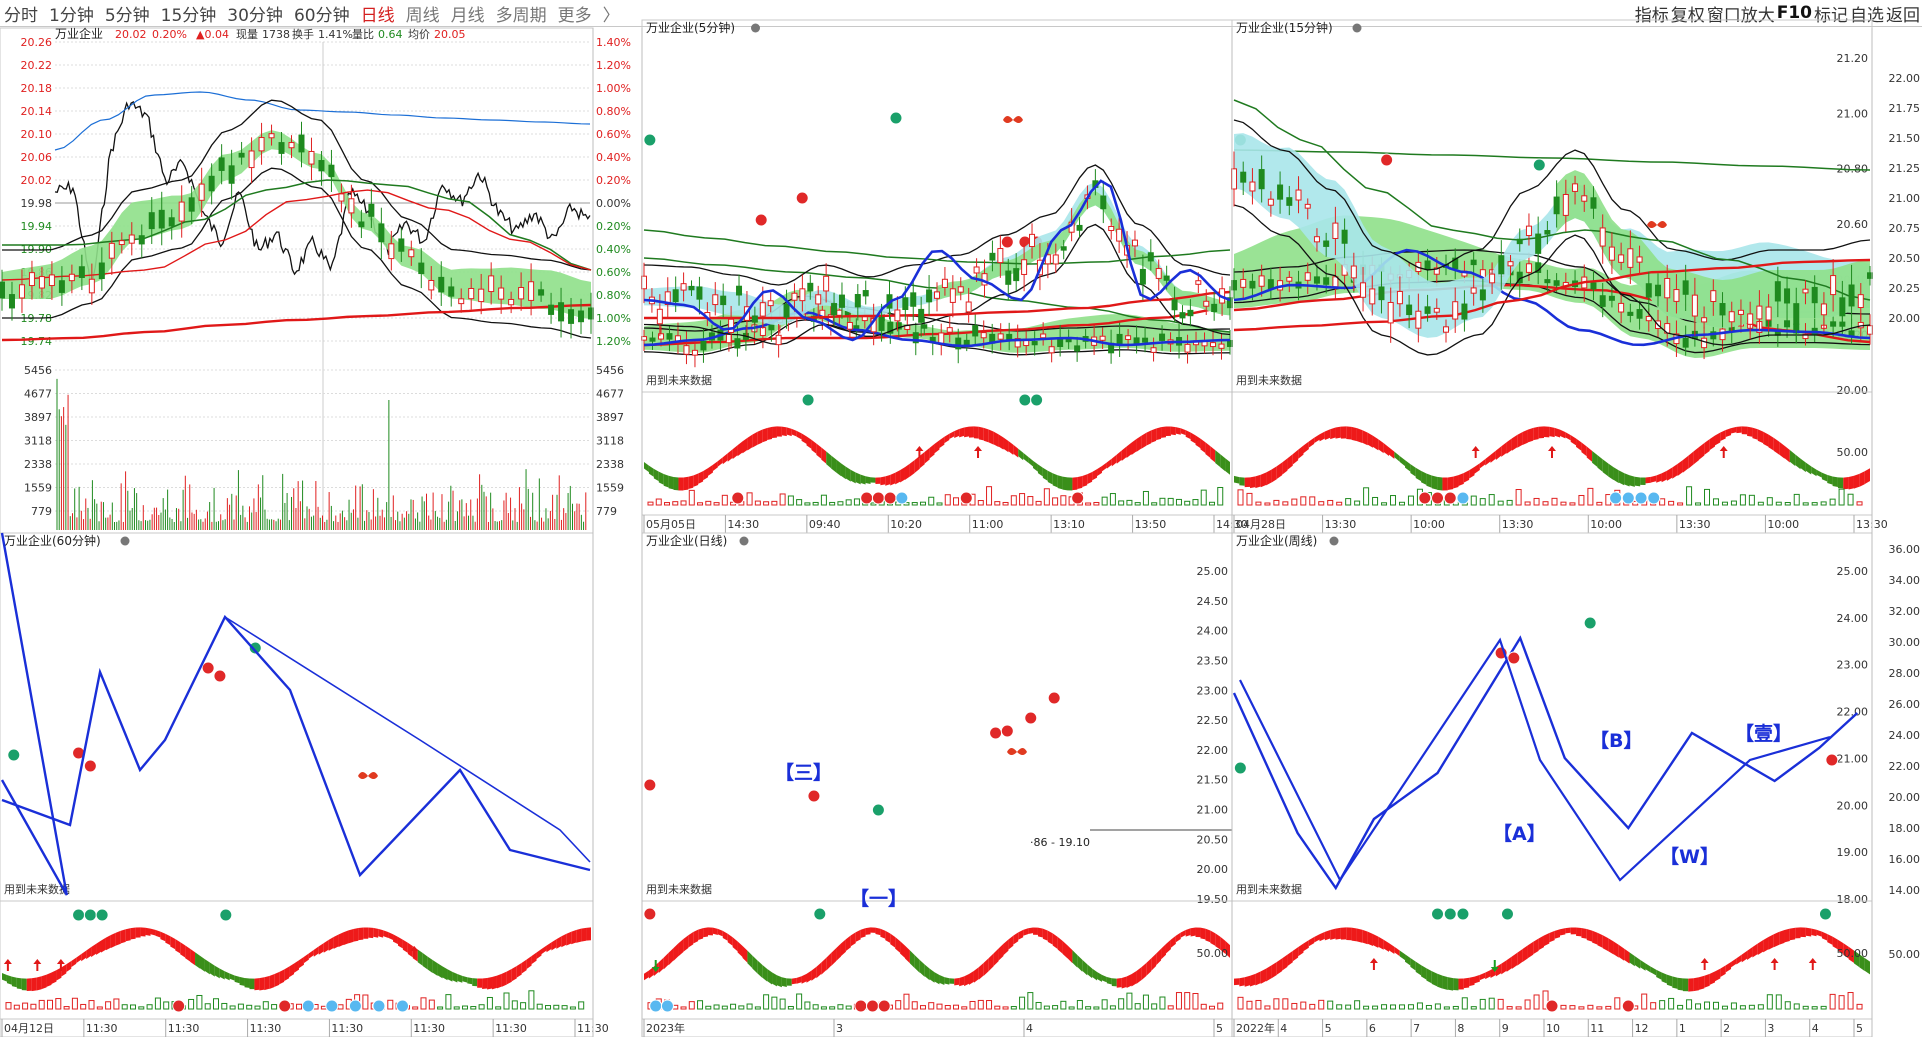 The width and height of the screenshot is (1922, 1037). What do you see at coordinates (1903, 15) in the screenshot?
I see `menu-back: 返回` at bounding box center [1903, 15].